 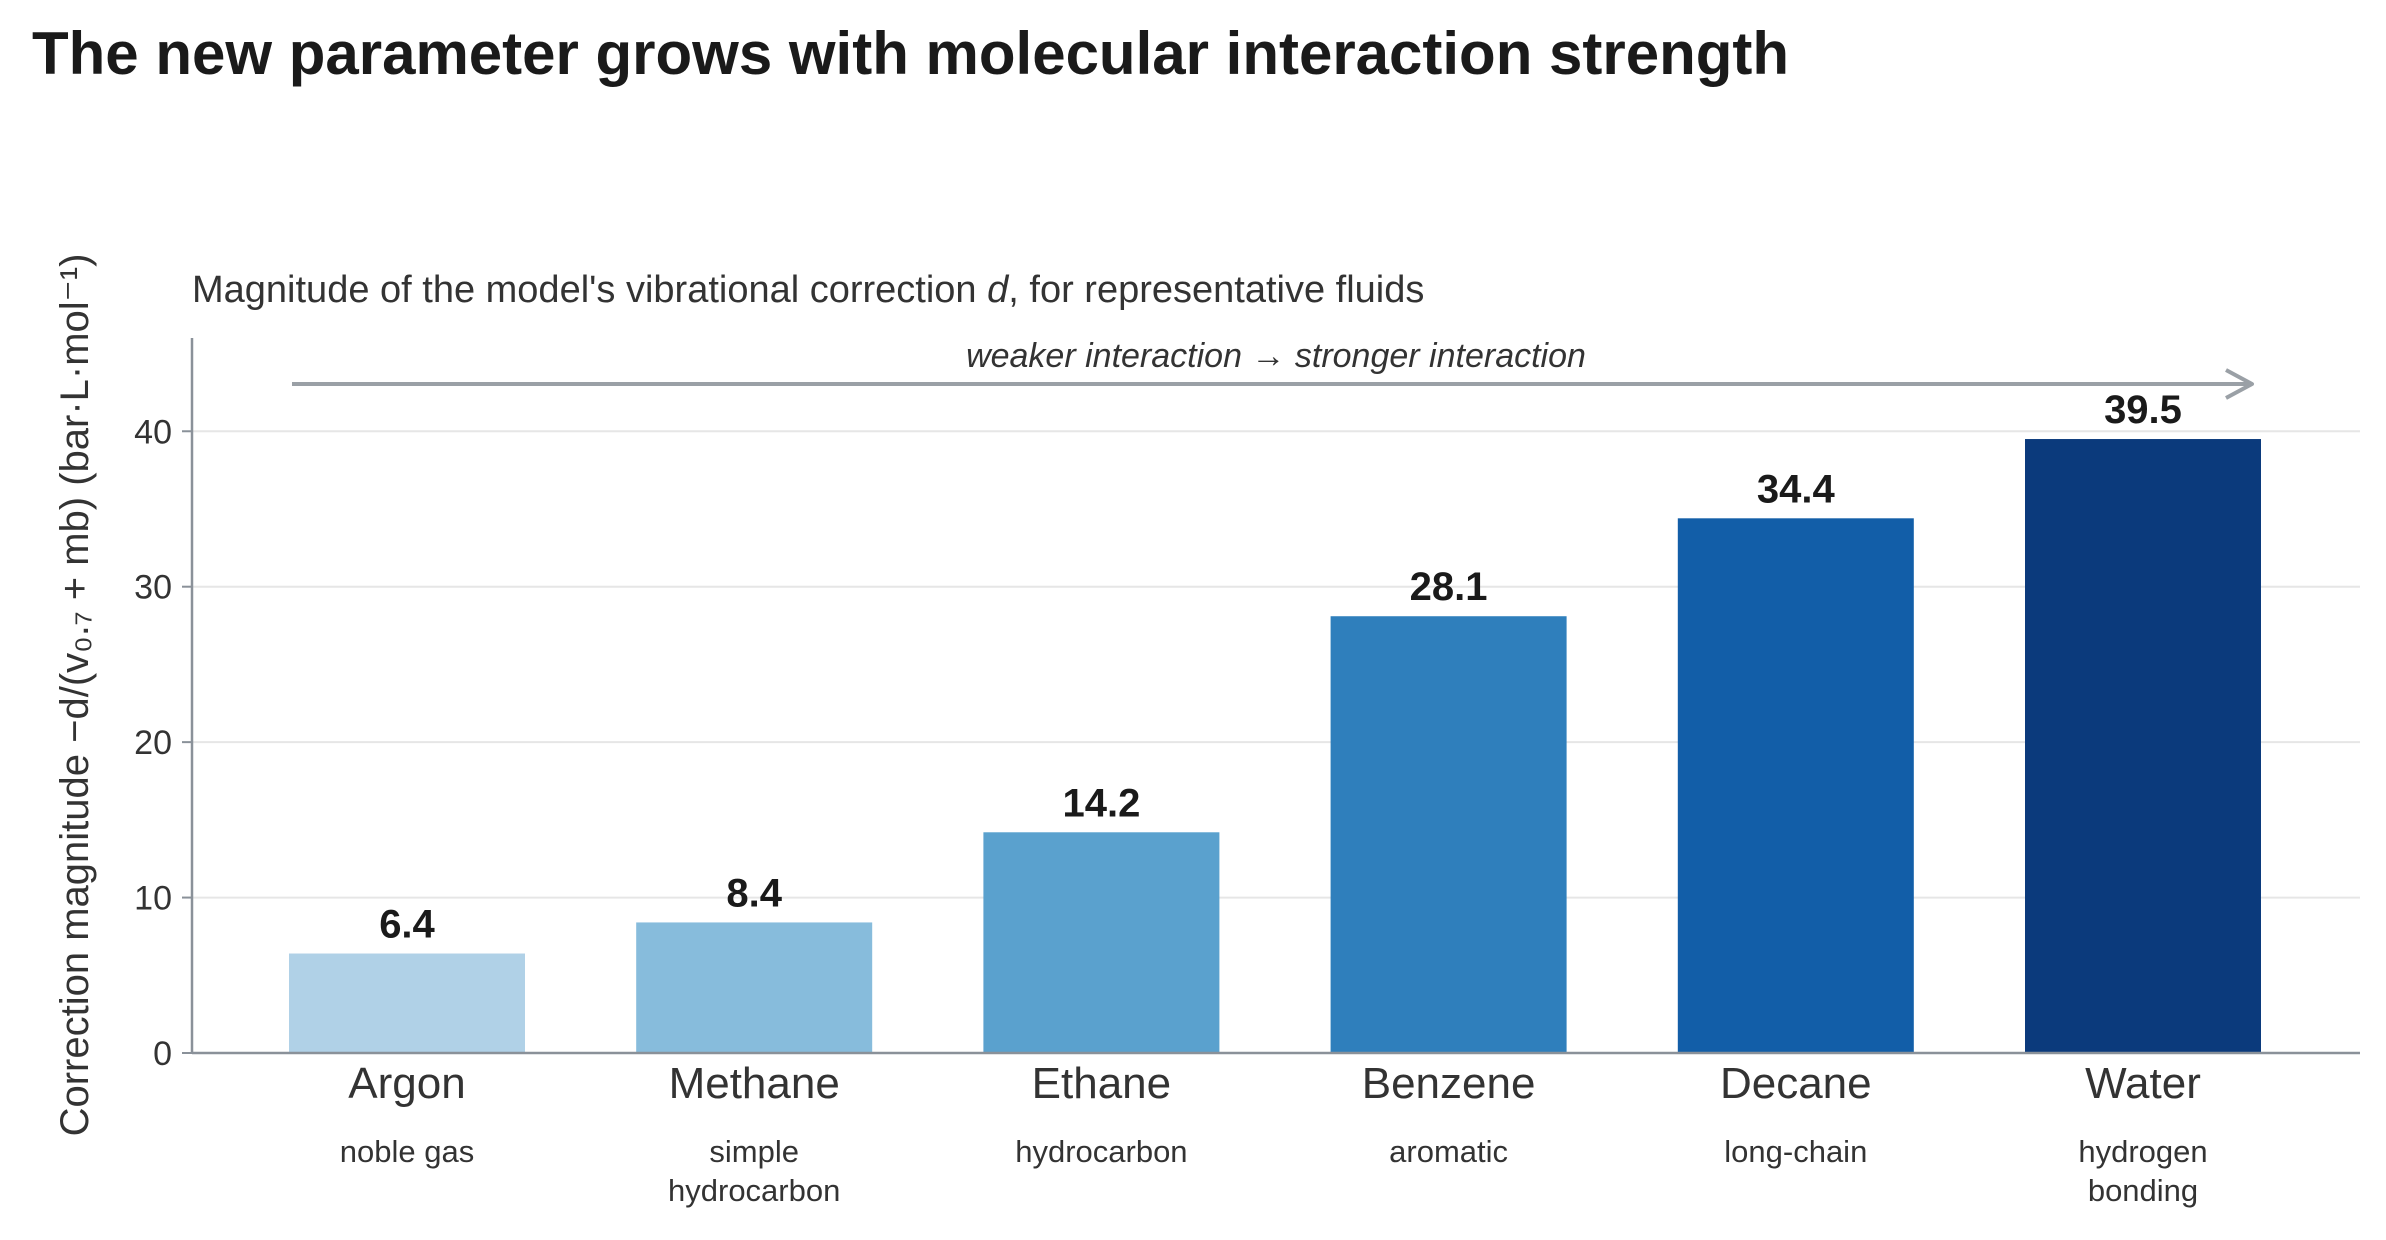 I want to click on value-label: 39.5, so click(x=2143, y=410).